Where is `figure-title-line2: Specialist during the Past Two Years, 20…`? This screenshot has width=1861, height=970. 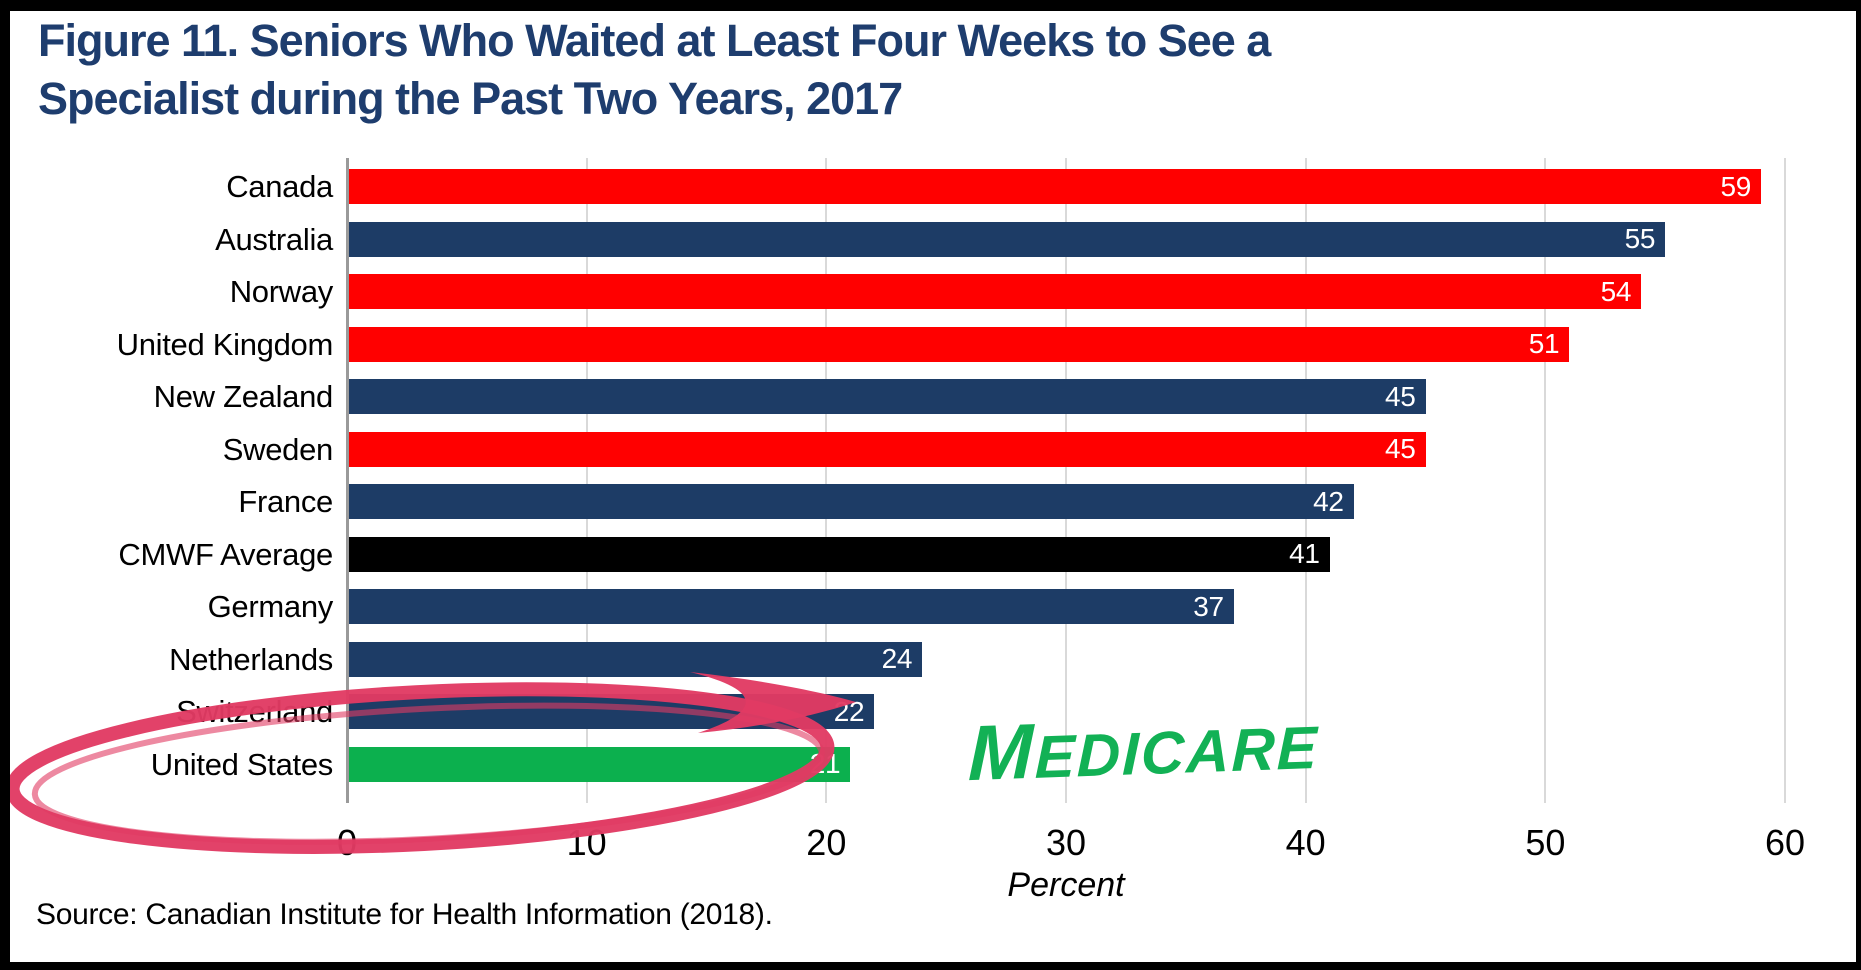 figure-title-line2: Specialist during the Past Two Years, 20… is located at coordinates (470, 98).